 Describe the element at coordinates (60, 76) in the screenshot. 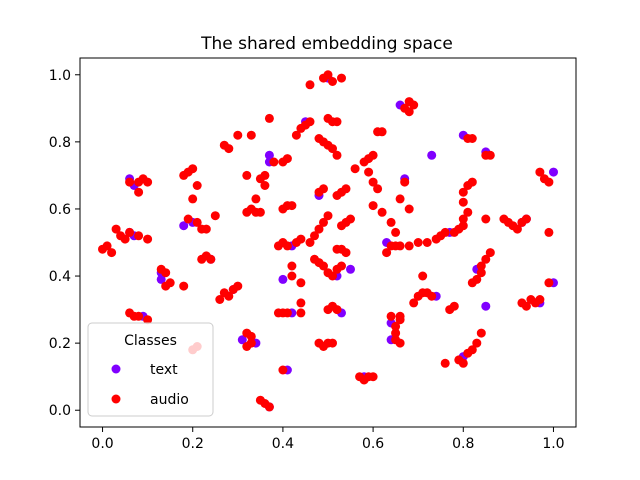

I see `y-tick-label: 1.0` at that location.